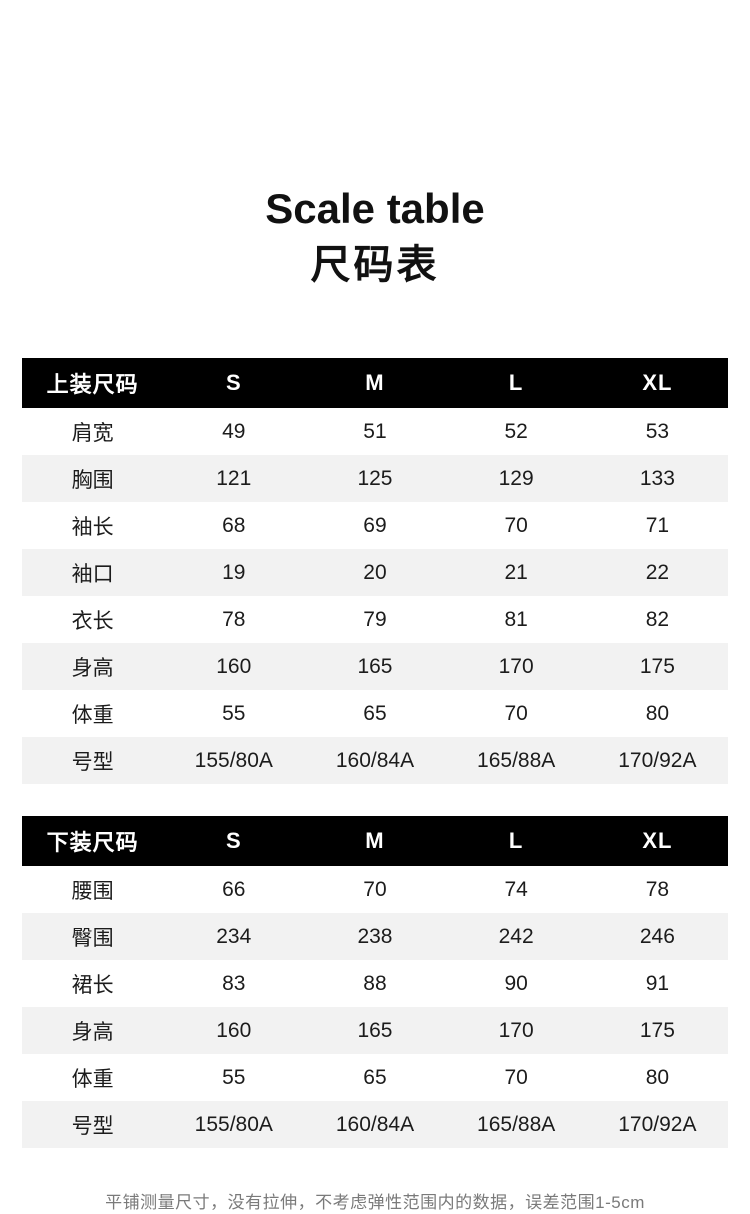  Describe the element at coordinates (375, 1203) in the screenshot. I see `measurement-disclaimer: 平铺测量尺寸，没有拉伸，不考虑弹性范围内的数据，误差范围1-5cm` at that location.